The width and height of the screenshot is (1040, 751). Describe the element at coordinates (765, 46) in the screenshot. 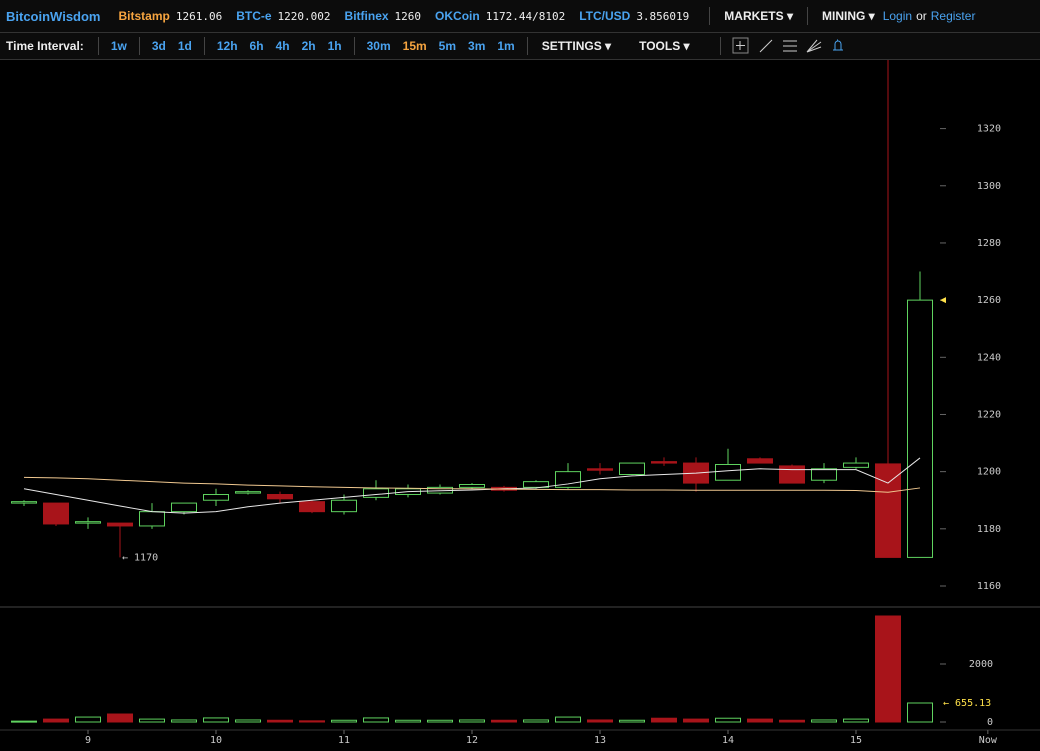

I see `line-tool` at that location.